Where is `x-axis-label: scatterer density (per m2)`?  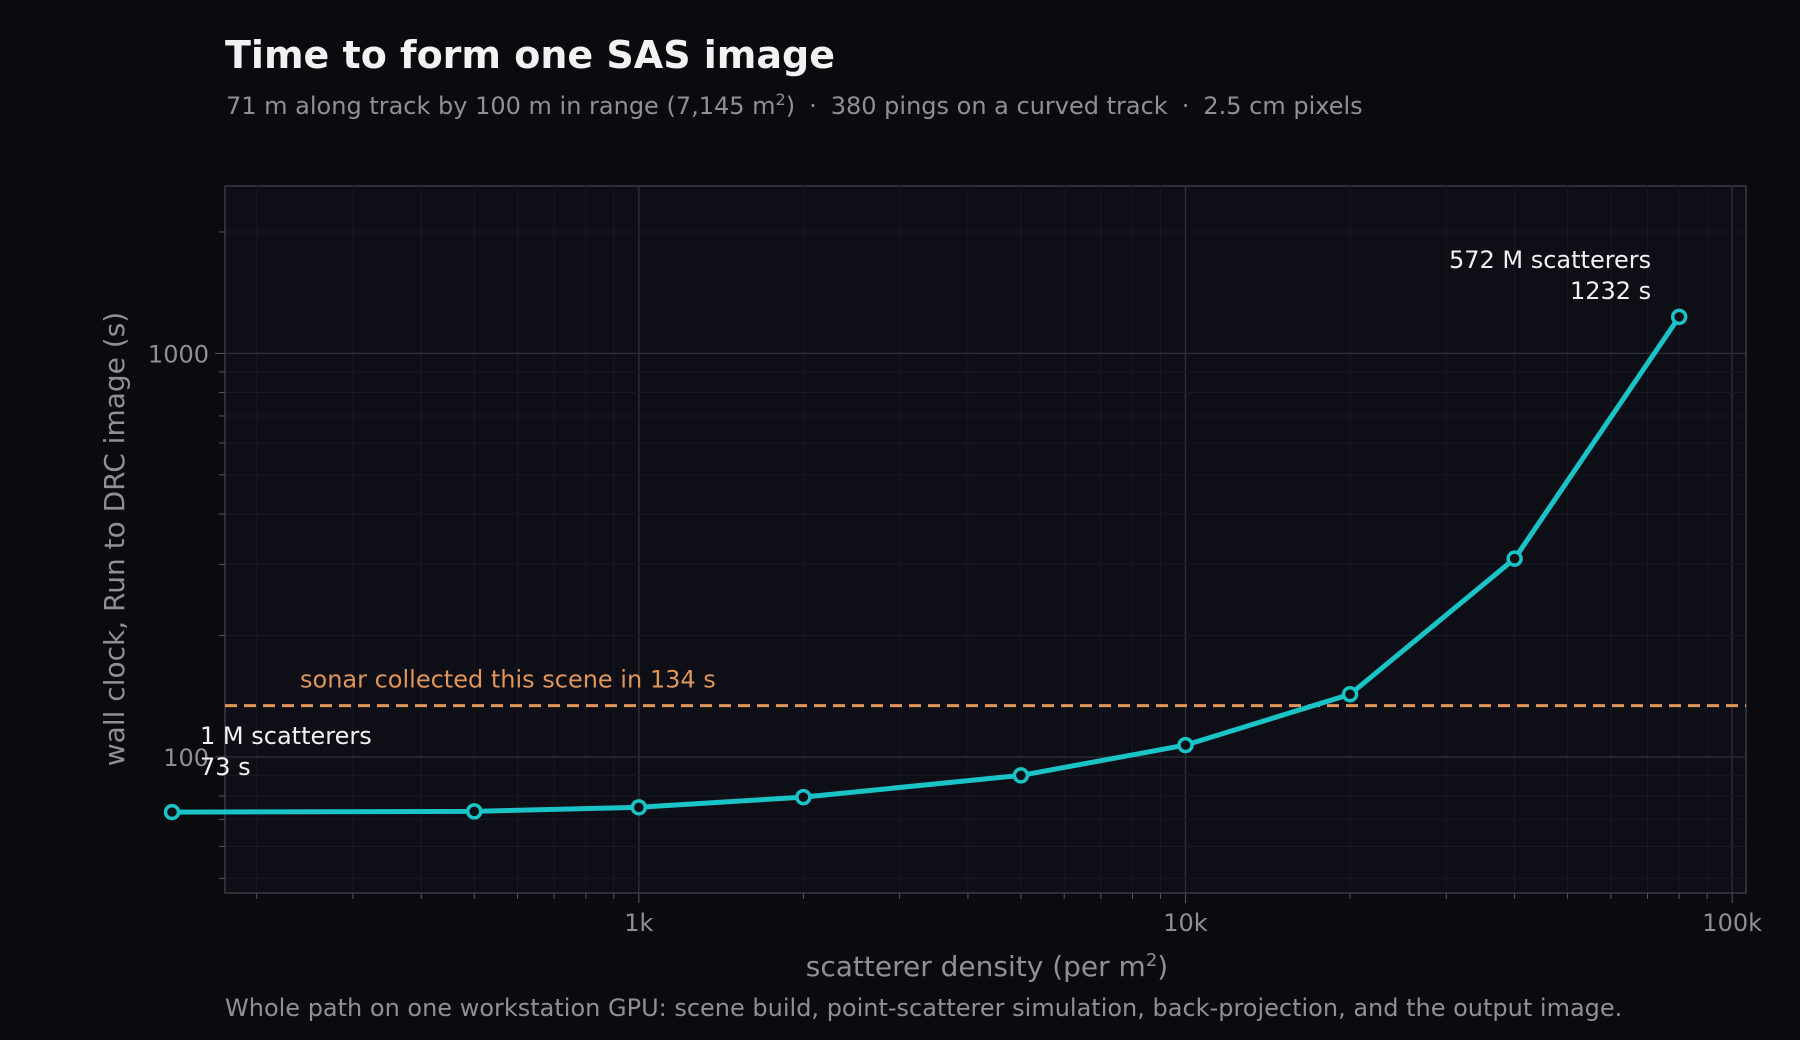
x-axis-label: scatterer density (per m2) is located at coordinates (987, 966).